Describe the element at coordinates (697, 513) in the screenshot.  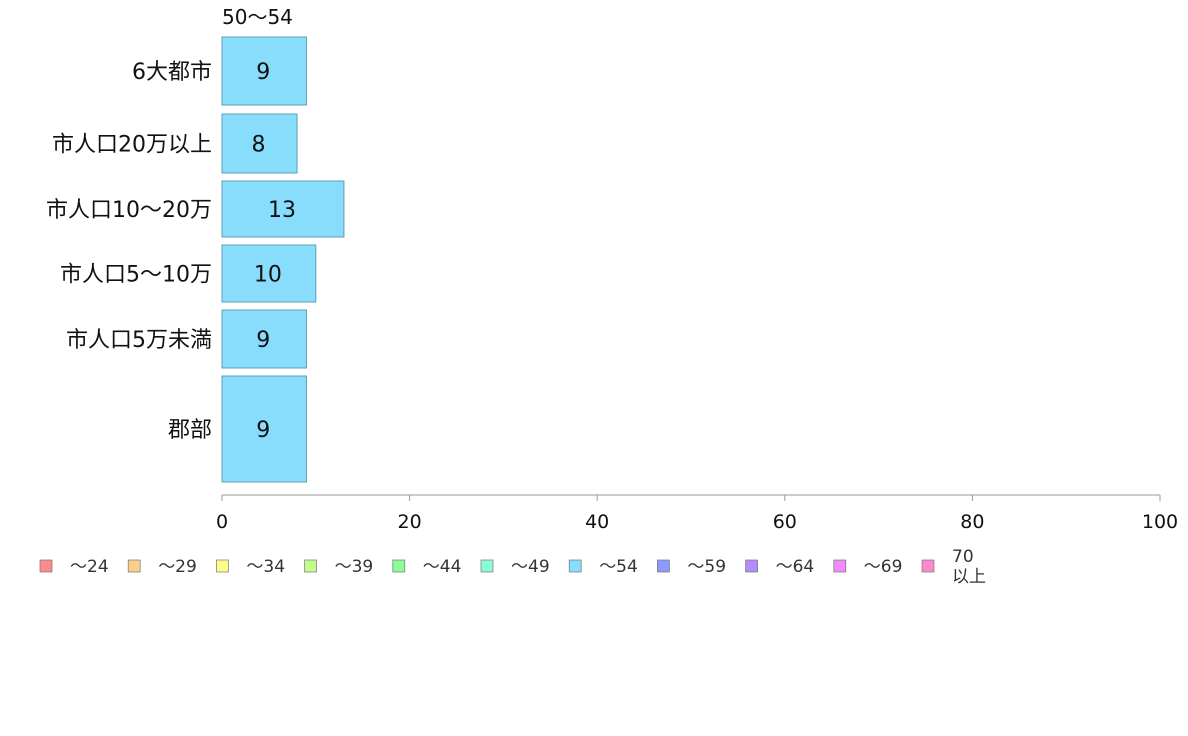
I see `x-axis: 0 20 40 60 80 100` at that location.